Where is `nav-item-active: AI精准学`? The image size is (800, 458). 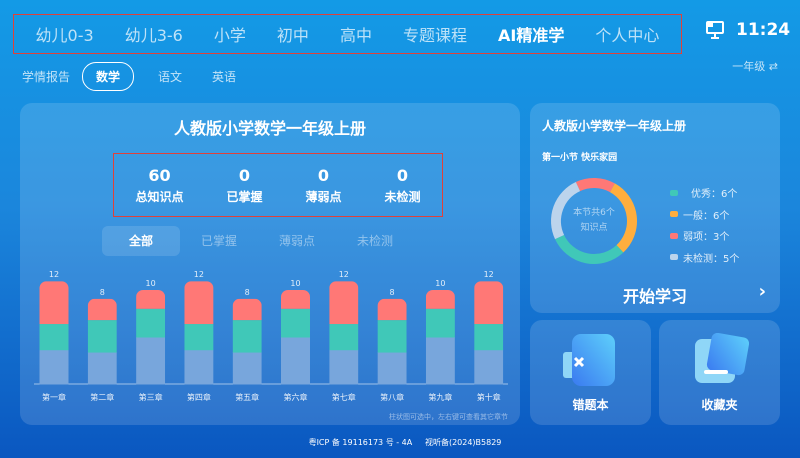 nav-item-active: AI精准学 is located at coordinates (531, 35).